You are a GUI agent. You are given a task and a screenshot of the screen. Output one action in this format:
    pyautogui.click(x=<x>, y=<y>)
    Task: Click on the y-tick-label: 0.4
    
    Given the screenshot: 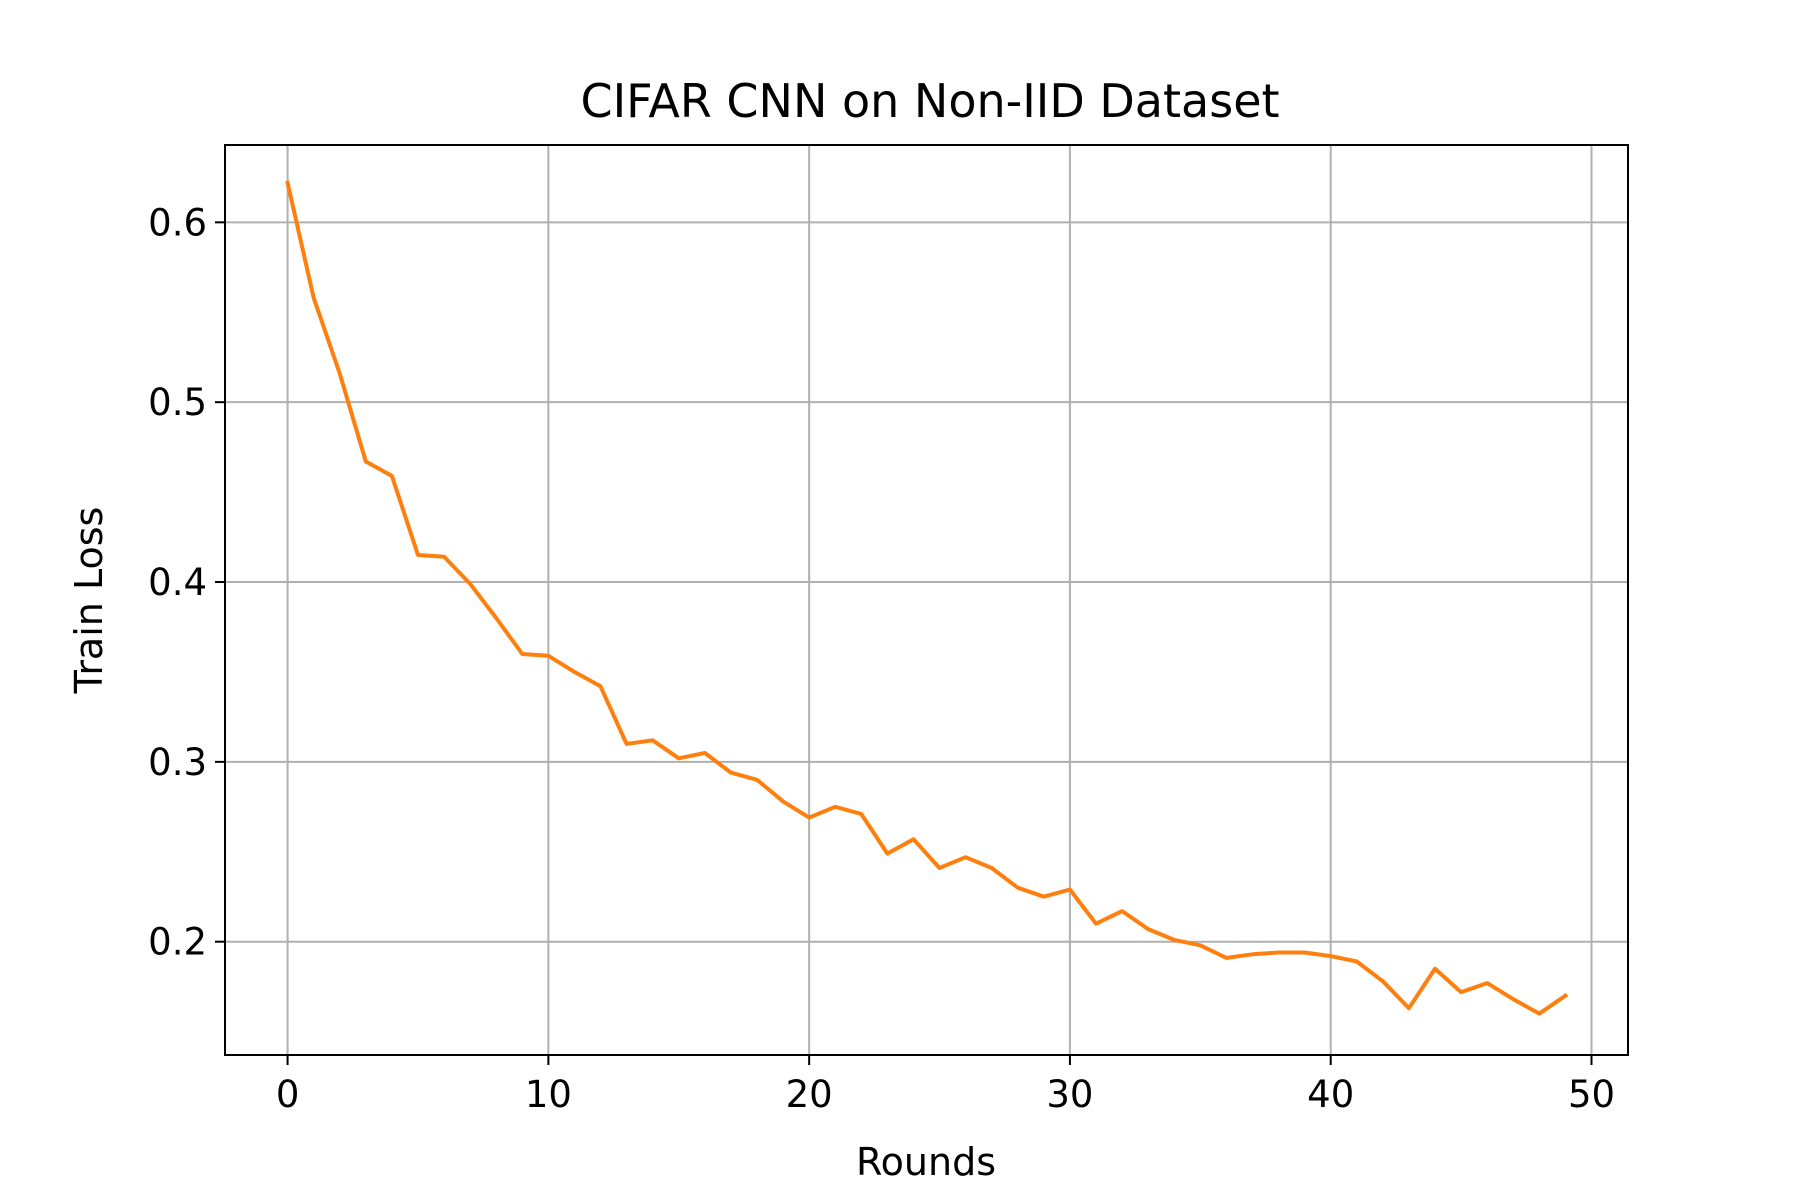 What is the action you would take?
    pyautogui.click(x=177, y=582)
    